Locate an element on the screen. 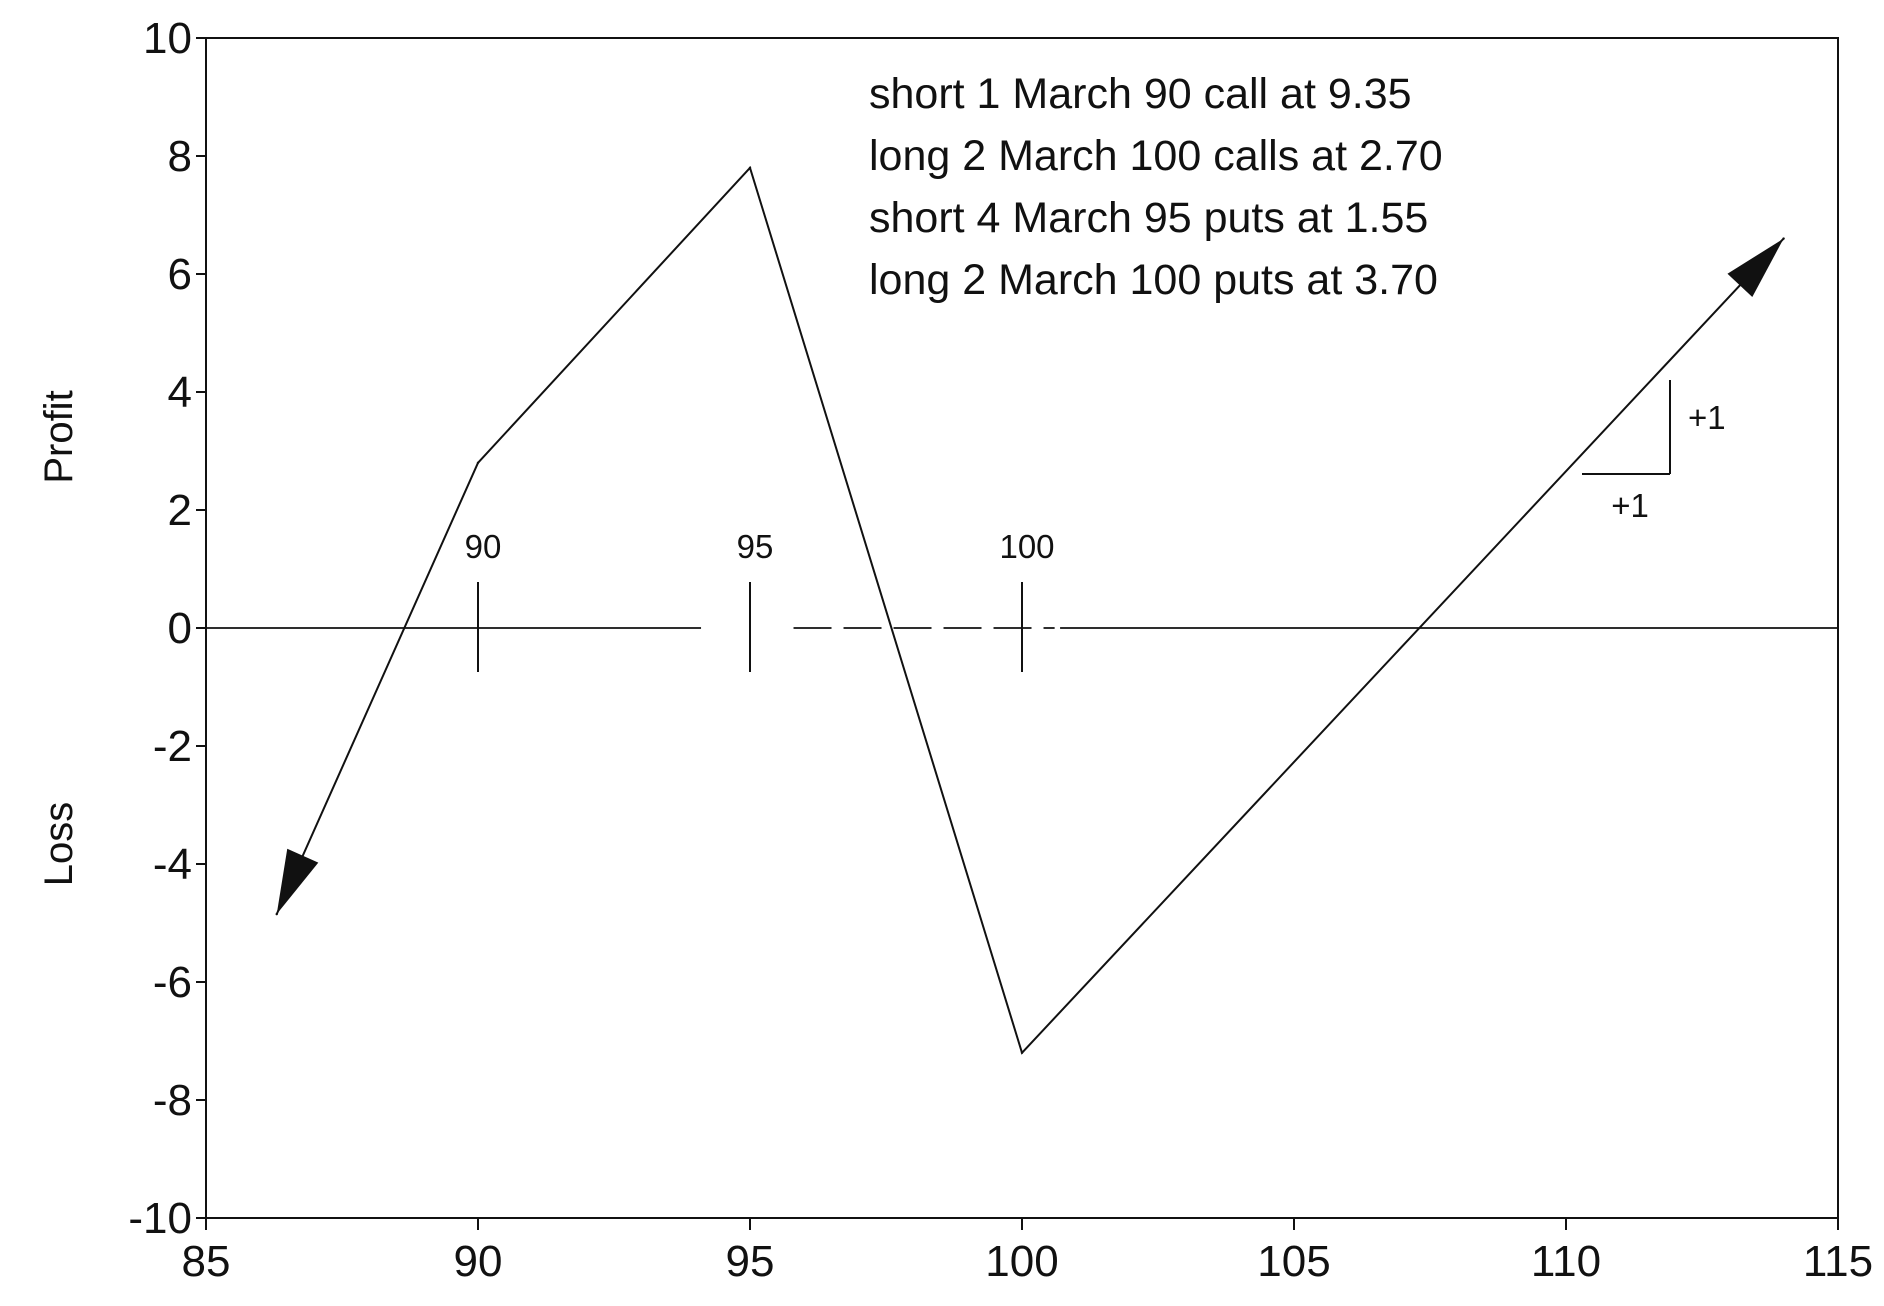 This screenshot has width=1884, height=1306. x-tick-label: 85 is located at coordinates (206, 1261).